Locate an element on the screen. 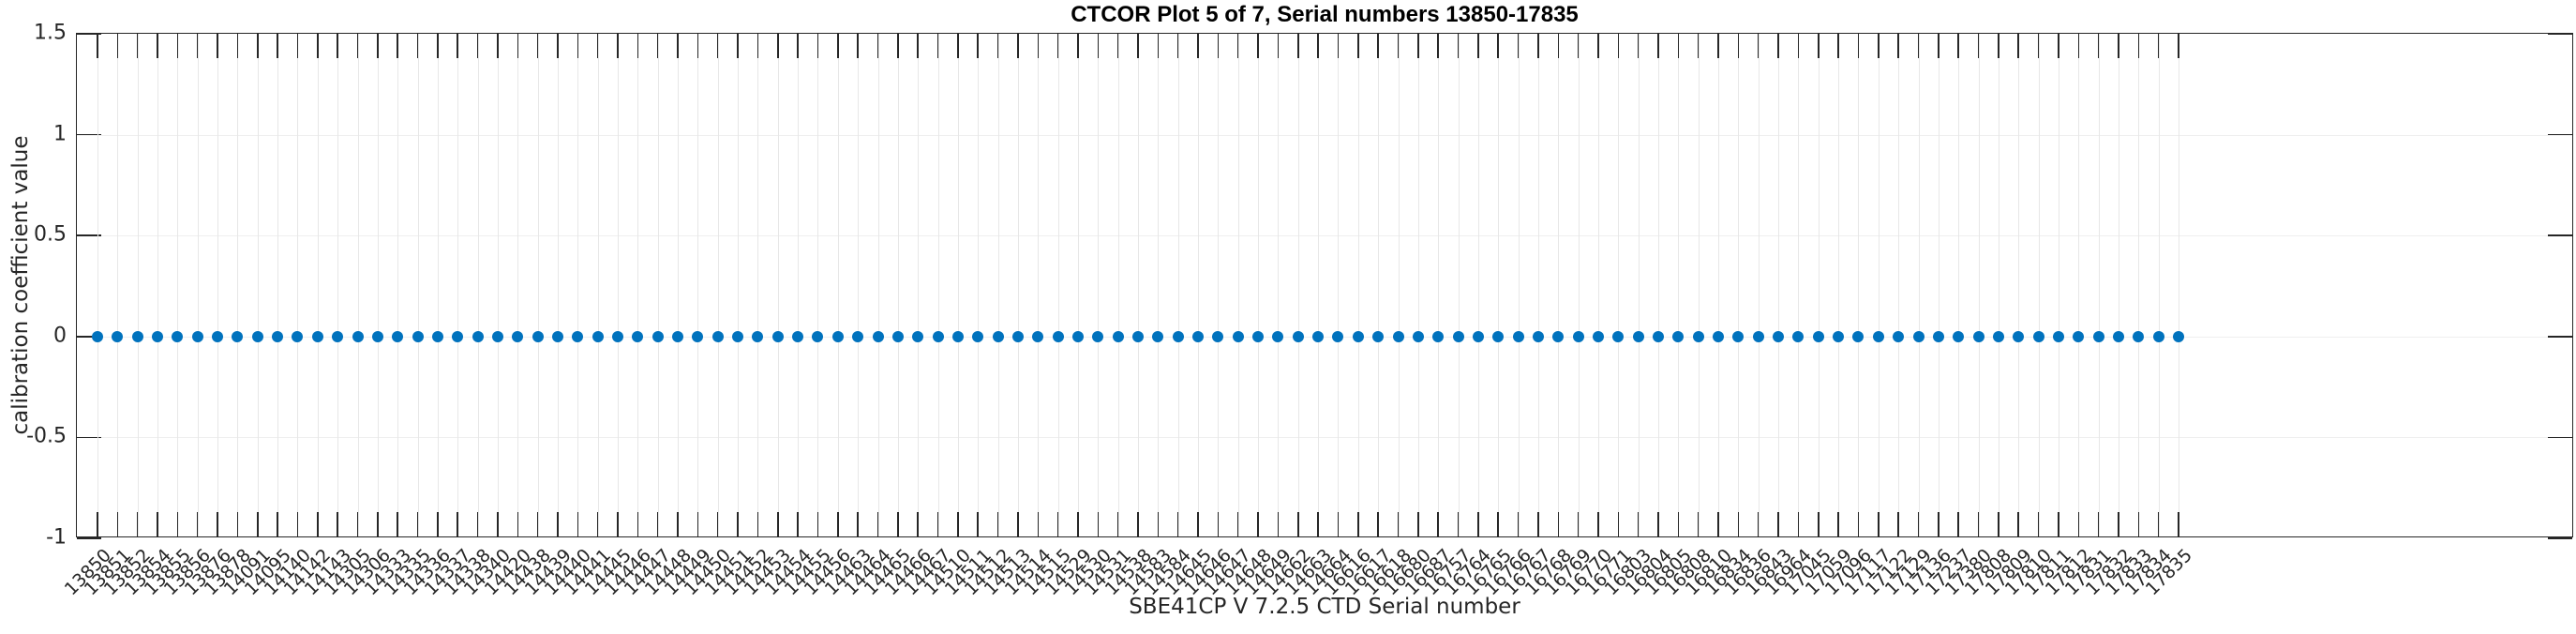 Image resolution: width=2576 pixels, height=634 pixels. y-tick-label: 0.5 is located at coordinates (50, 235).